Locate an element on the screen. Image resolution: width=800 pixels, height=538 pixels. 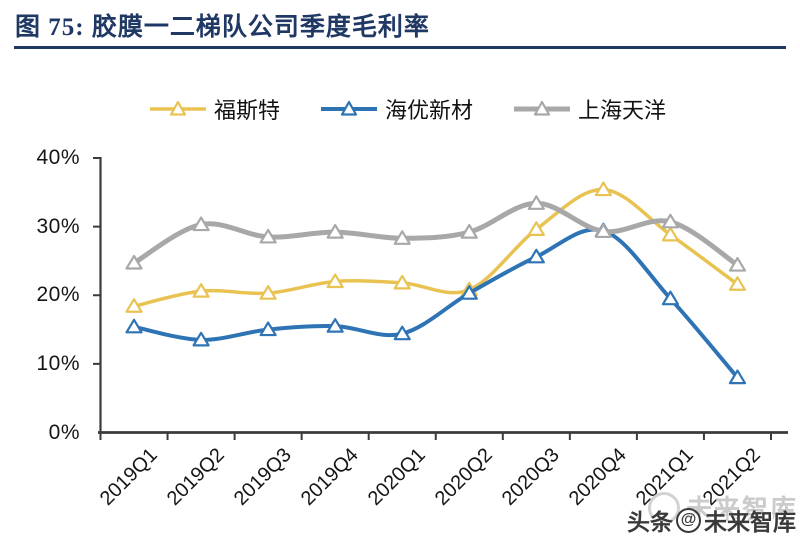
legend-item-0: 福斯特 is located at coordinates (215, 109).